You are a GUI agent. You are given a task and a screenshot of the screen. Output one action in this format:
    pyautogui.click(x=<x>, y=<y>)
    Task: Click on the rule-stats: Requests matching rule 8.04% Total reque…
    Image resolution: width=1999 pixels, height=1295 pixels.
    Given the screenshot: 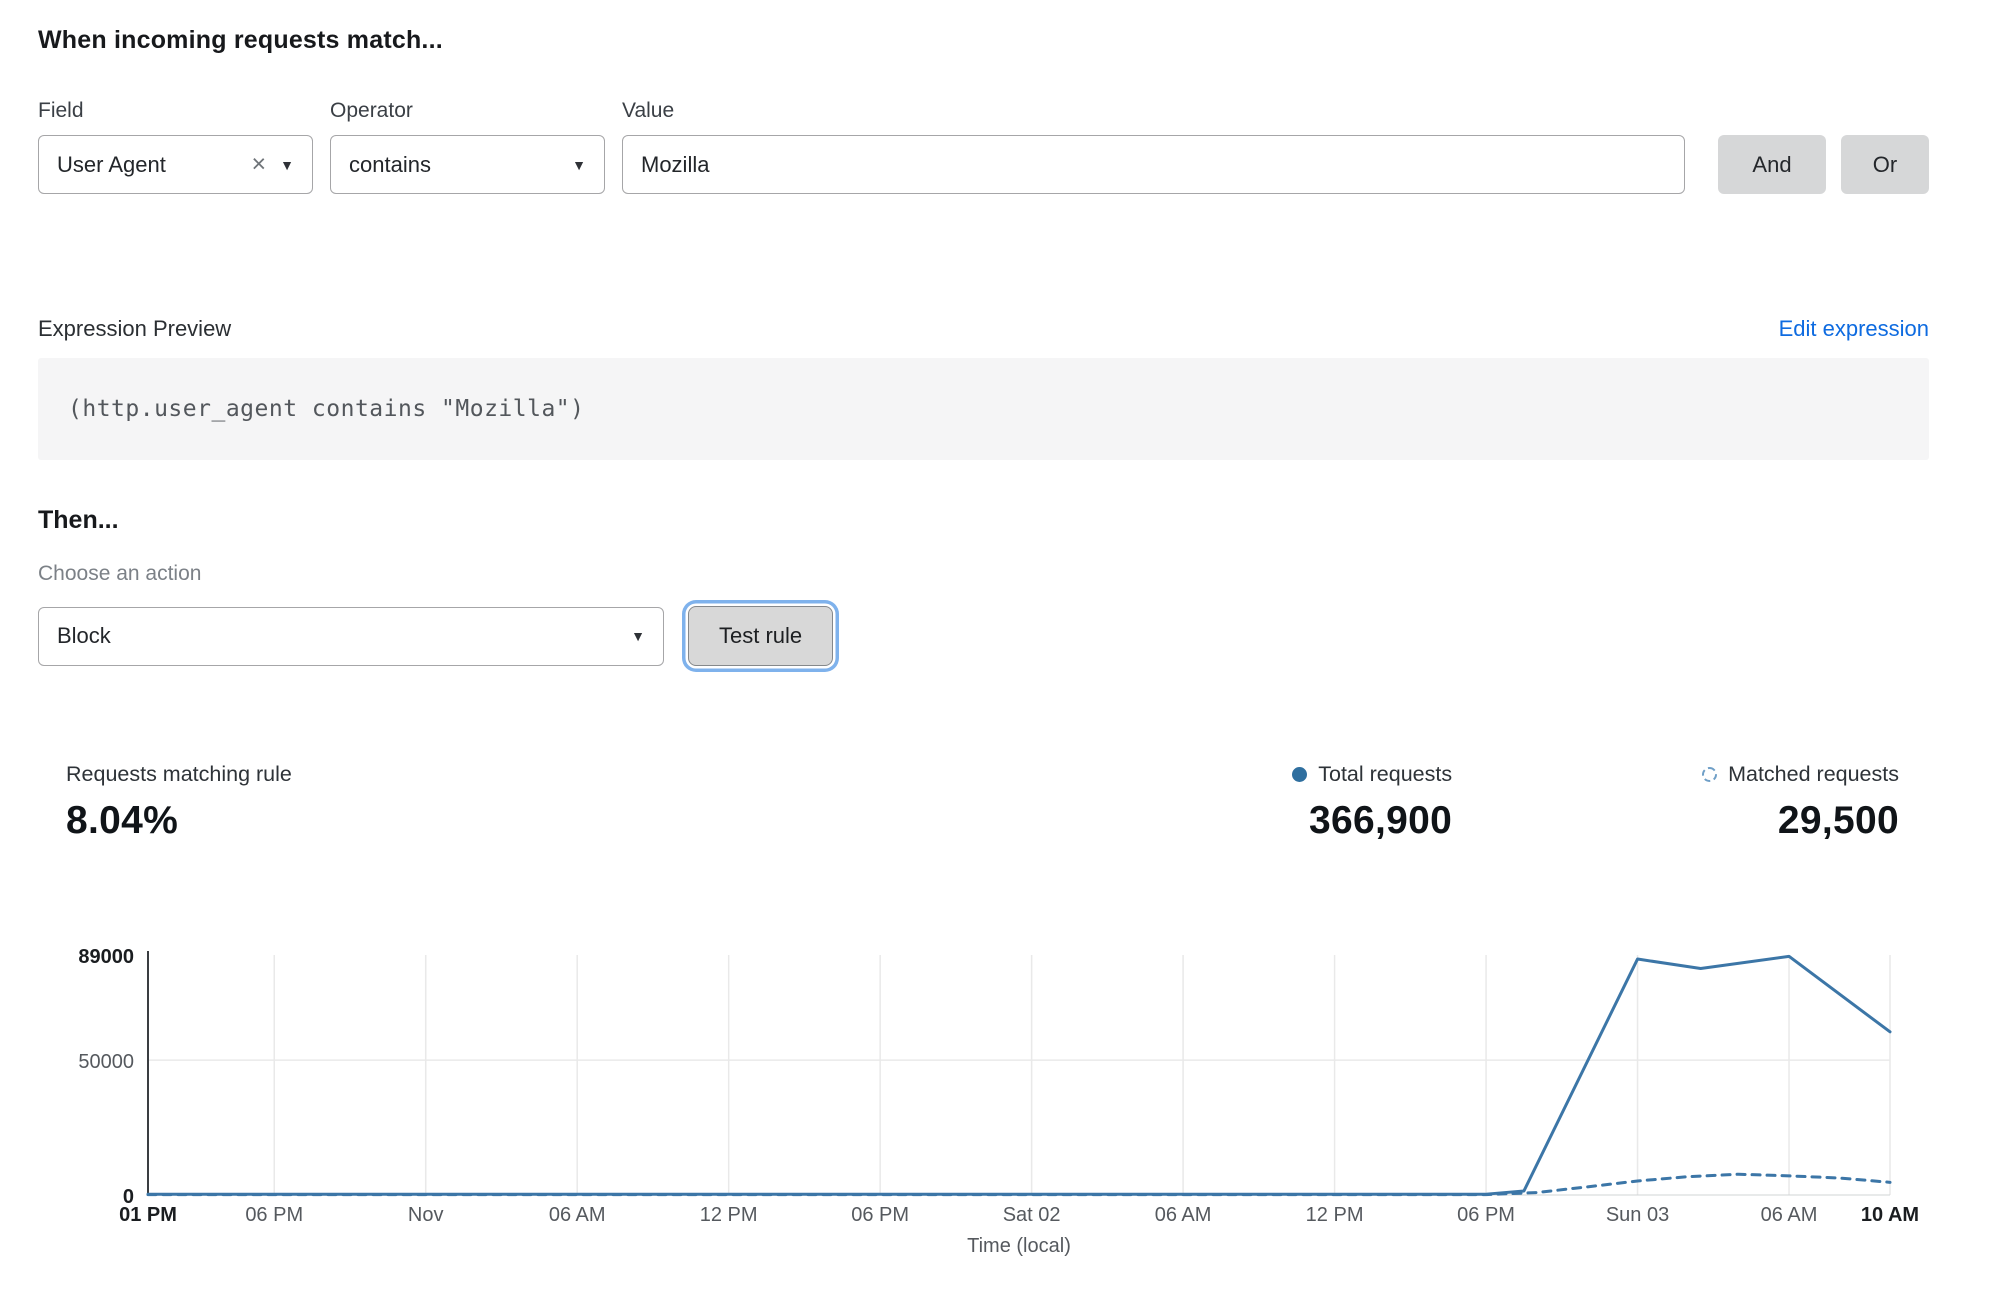 What is the action you would take?
    pyautogui.click(x=983, y=802)
    